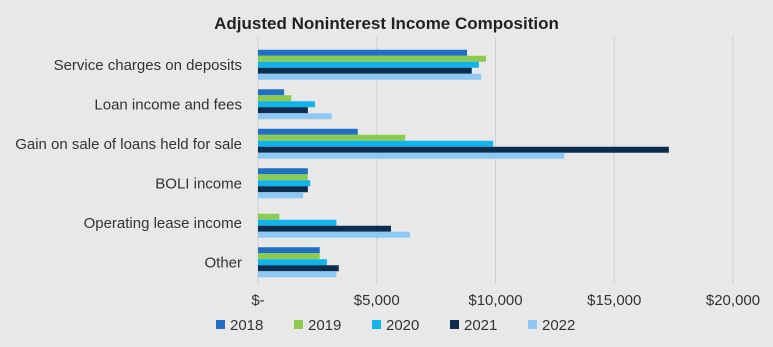 This screenshot has height=347, width=773. I want to click on legend-label: 2018, so click(246, 325).